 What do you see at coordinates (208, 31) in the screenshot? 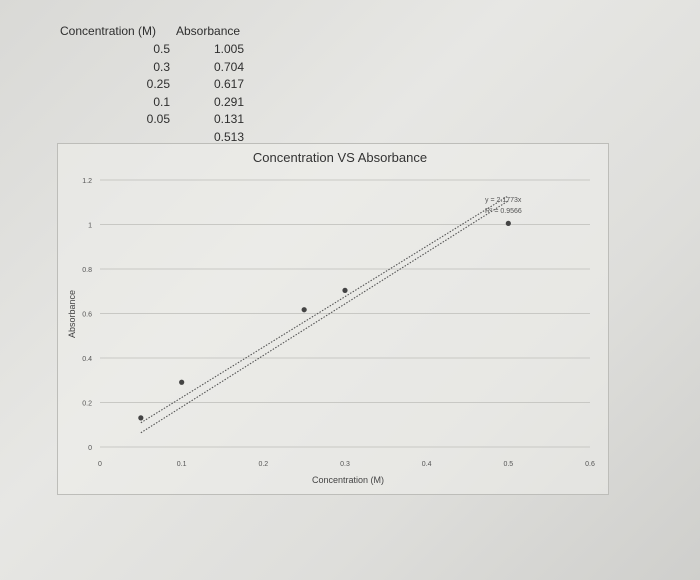
I see `header-absorbance: Absorbance` at bounding box center [208, 31].